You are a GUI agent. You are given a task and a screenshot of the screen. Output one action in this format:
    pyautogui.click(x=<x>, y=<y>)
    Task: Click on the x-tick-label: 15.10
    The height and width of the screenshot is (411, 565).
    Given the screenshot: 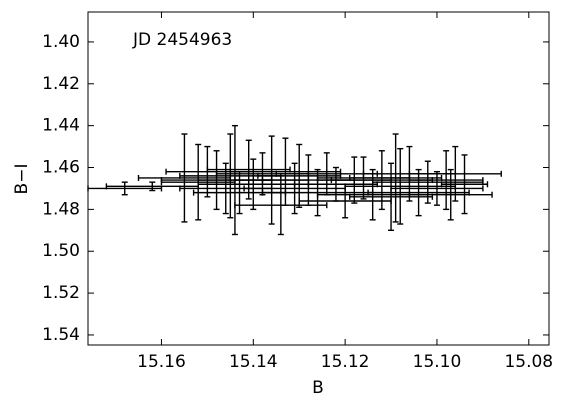 What is the action you would take?
    pyautogui.click(x=437, y=362)
    